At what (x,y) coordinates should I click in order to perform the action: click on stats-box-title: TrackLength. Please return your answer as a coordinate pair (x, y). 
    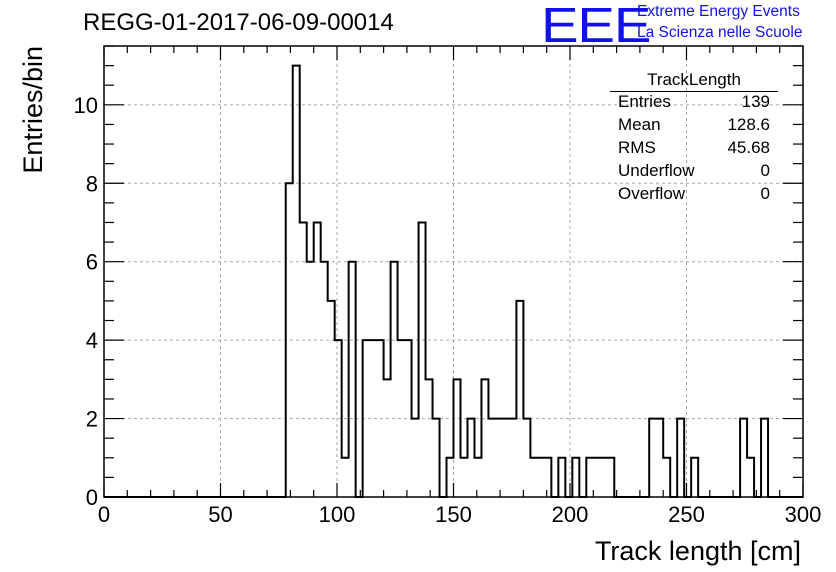
    Looking at the image, I should click on (694, 79).